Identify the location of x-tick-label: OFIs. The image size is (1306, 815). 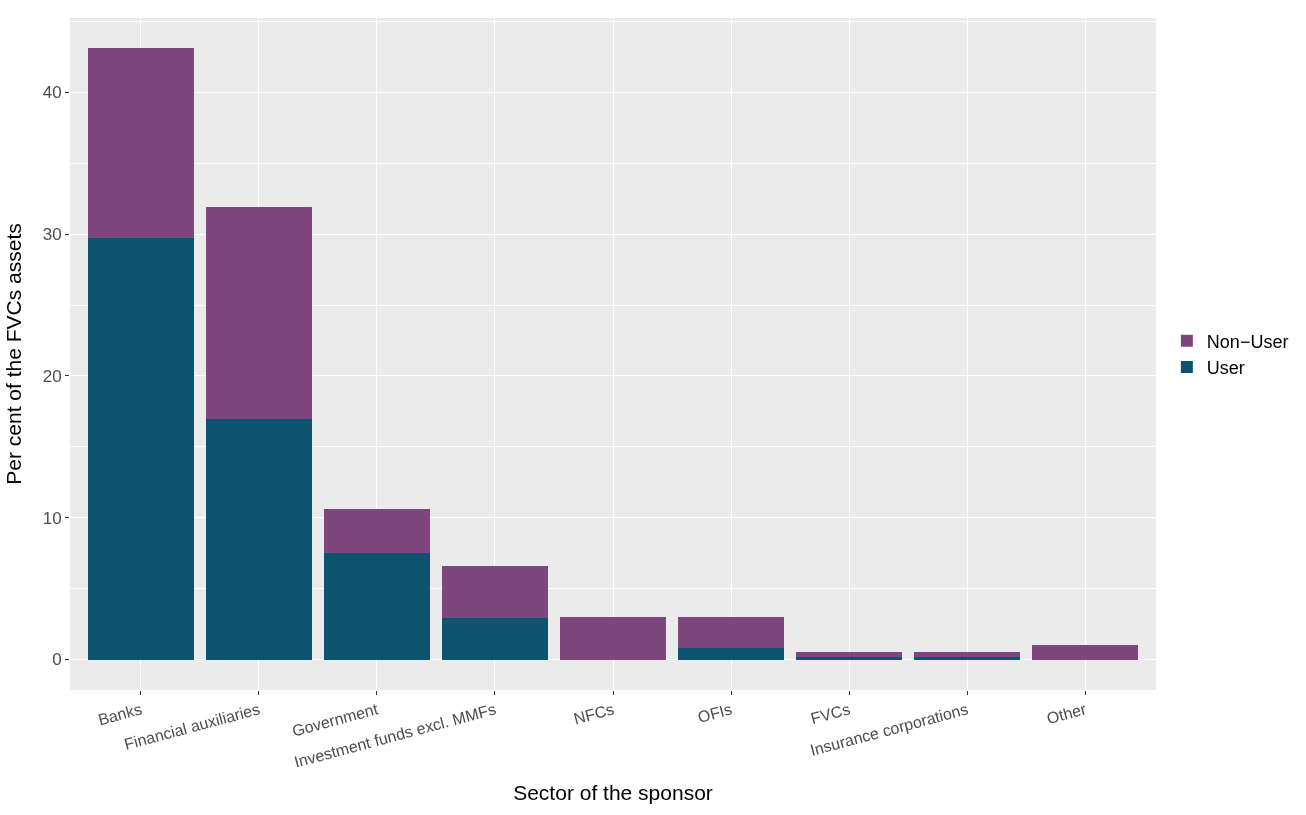
(715, 713).